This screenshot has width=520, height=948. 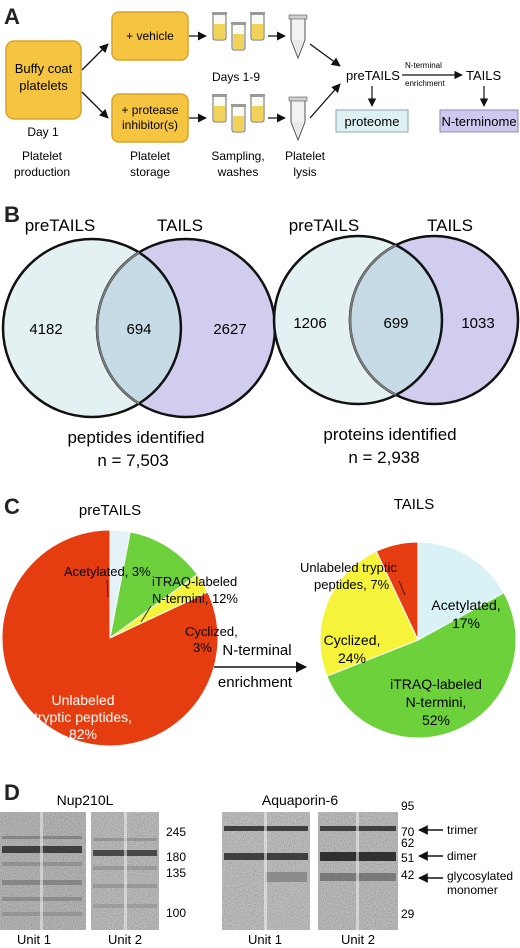 I want to click on aqp-unit1-label: Unit 1, so click(x=265, y=939).